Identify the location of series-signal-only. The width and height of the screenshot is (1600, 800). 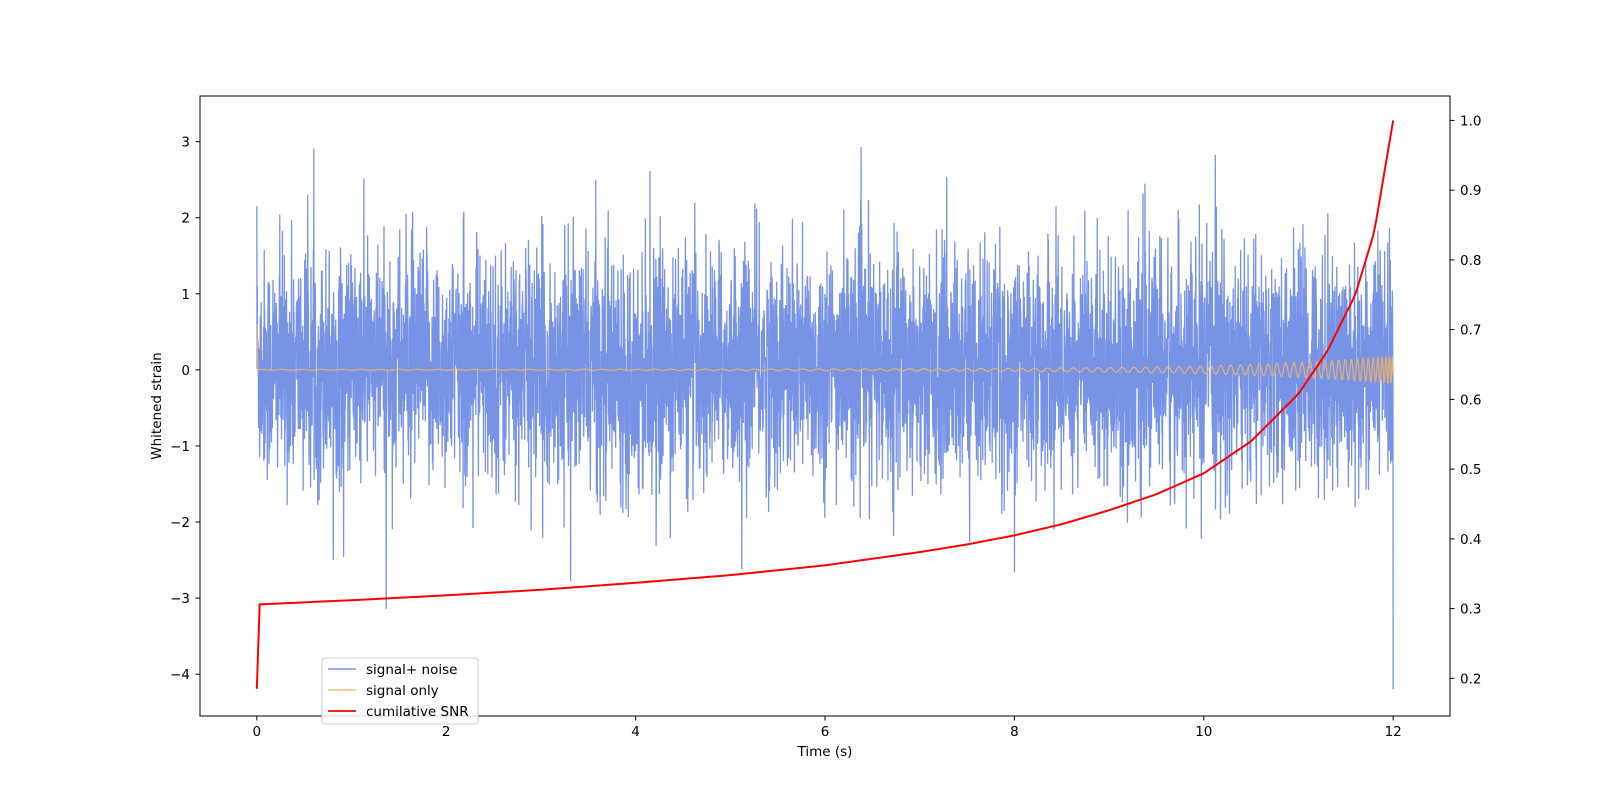
(825, 354).